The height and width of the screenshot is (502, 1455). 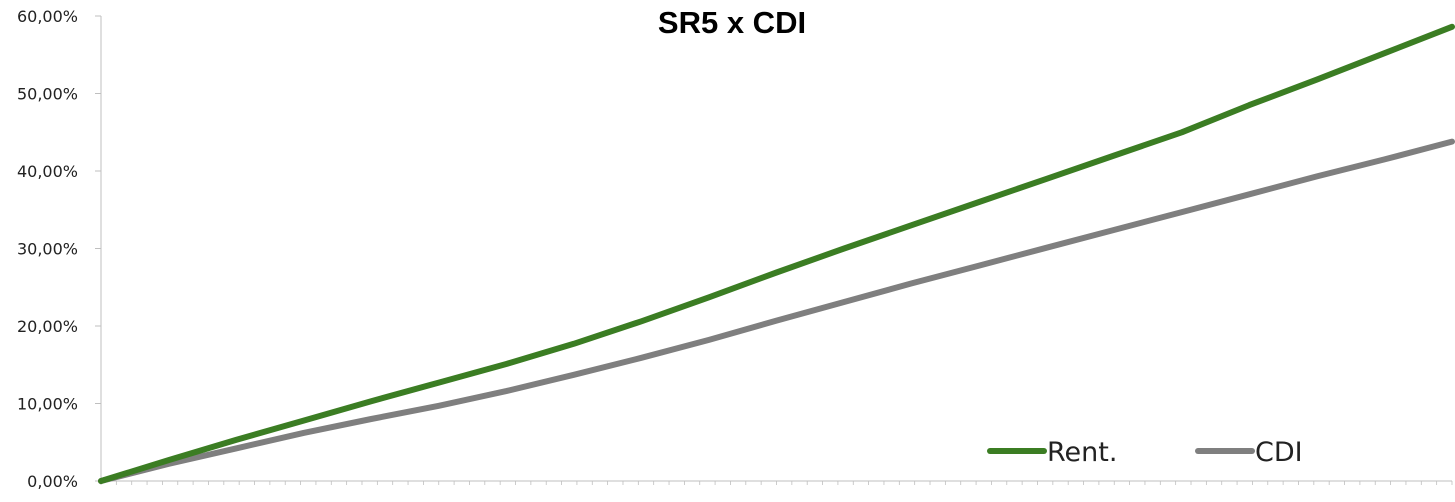 I want to click on y-tick-label: 60,00%, so click(x=47, y=16).